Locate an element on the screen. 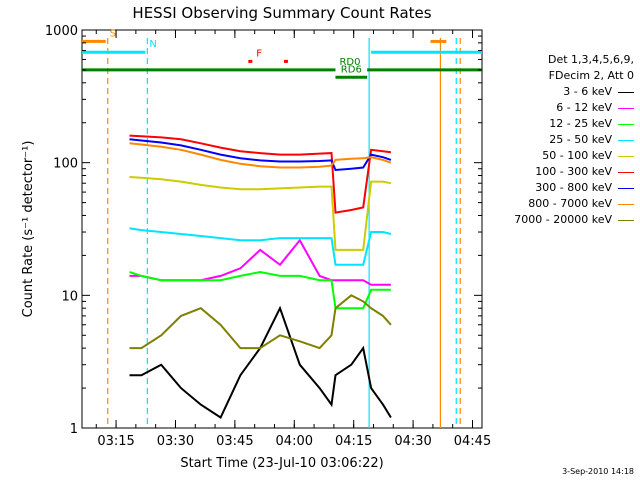 Image resolution: width=640 pixels, height=480 pixels. legend-item: 800 - 7000 keV is located at coordinates (574, 204).